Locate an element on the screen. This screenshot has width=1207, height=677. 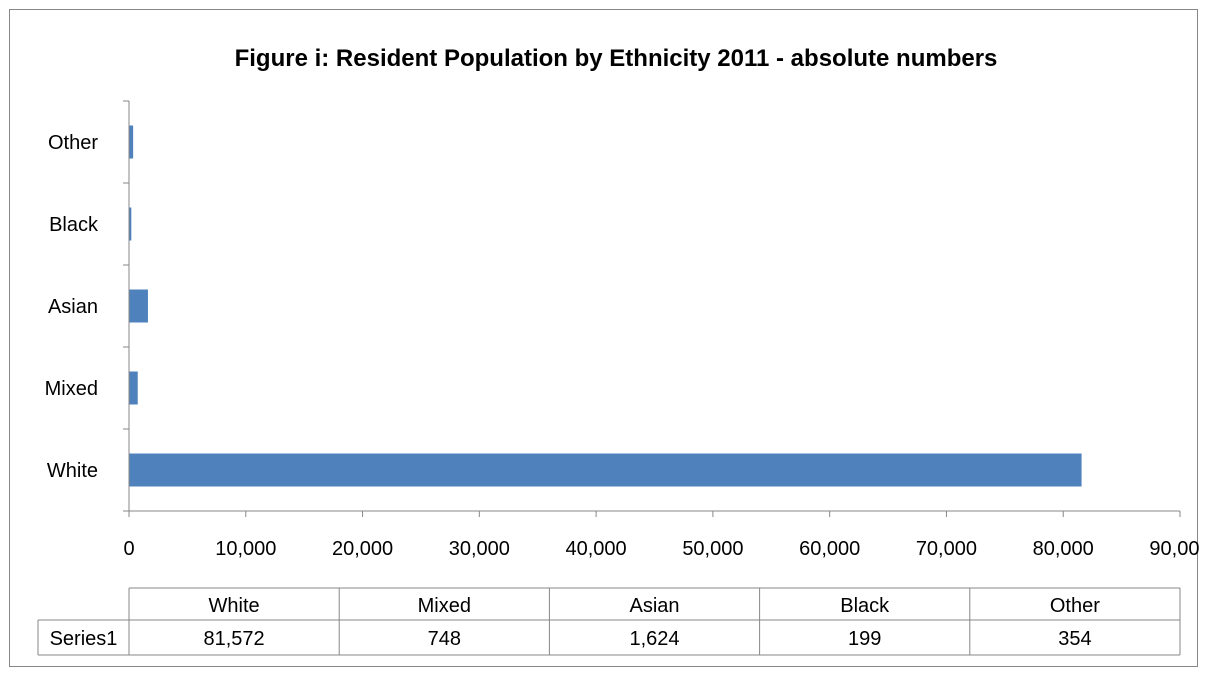
table-cell: 199 is located at coordinates (864, 639).